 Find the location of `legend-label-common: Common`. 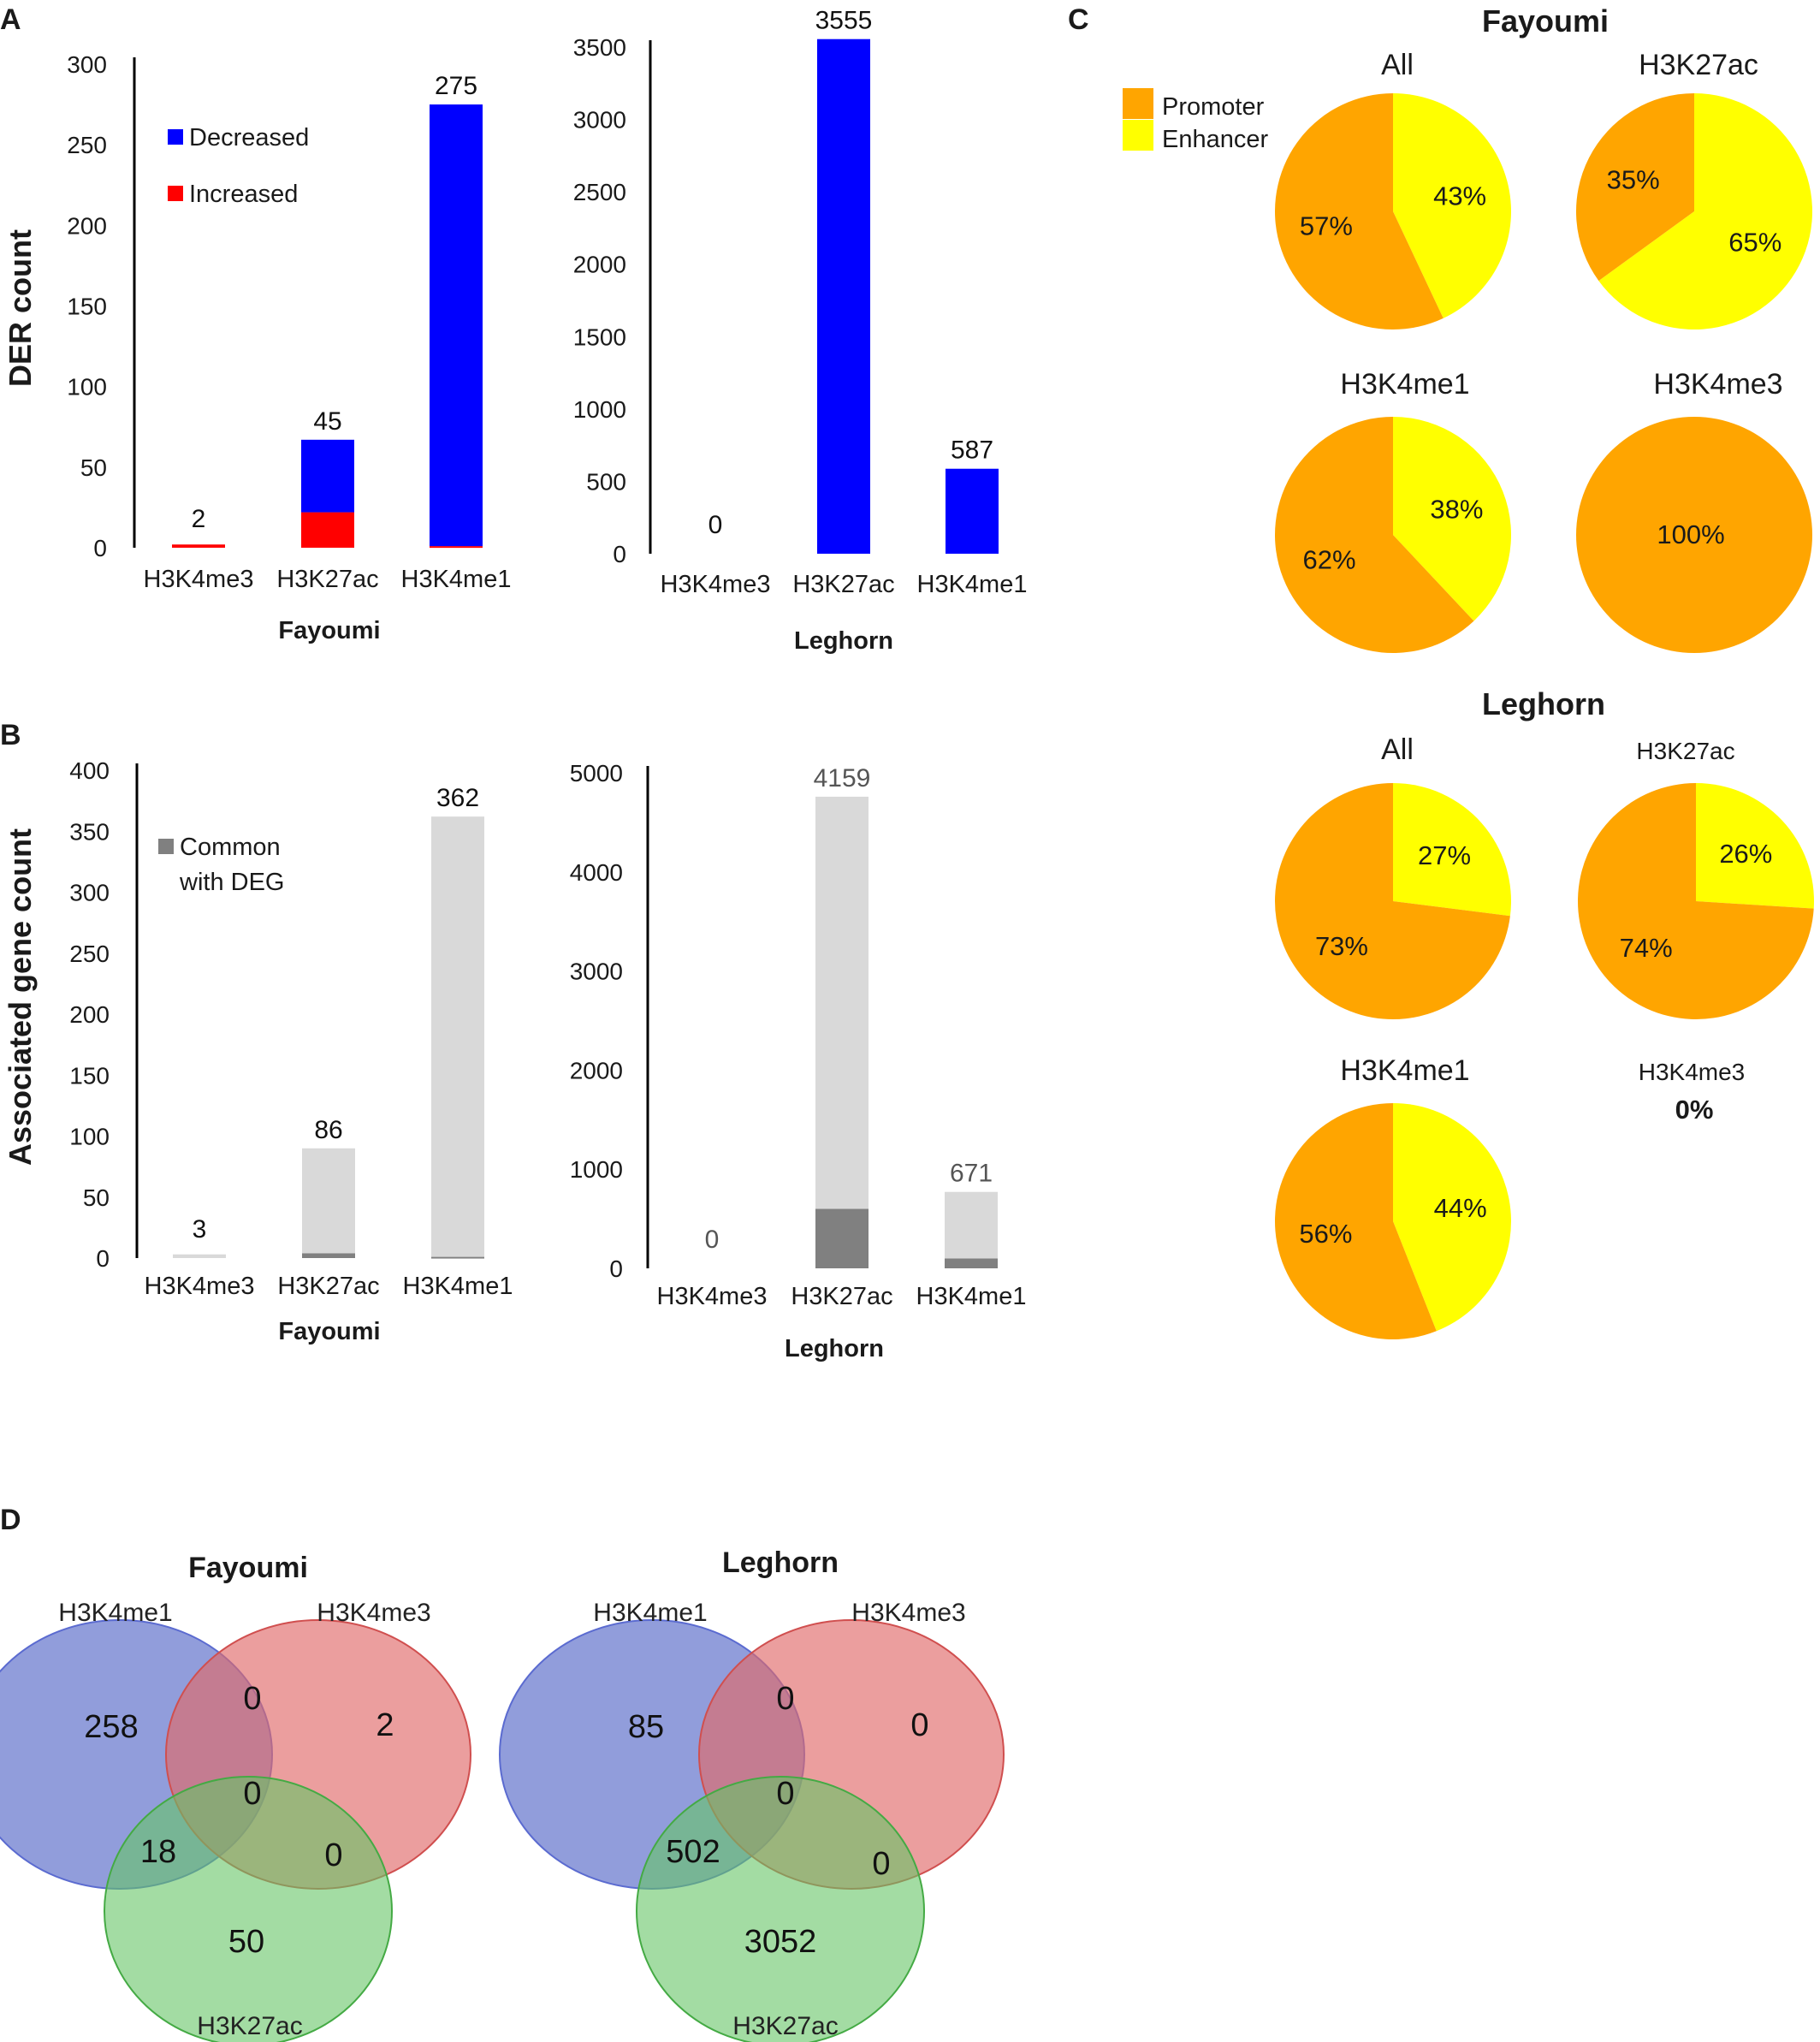

legend-label-common: Common is located at coordinates (231, 847).